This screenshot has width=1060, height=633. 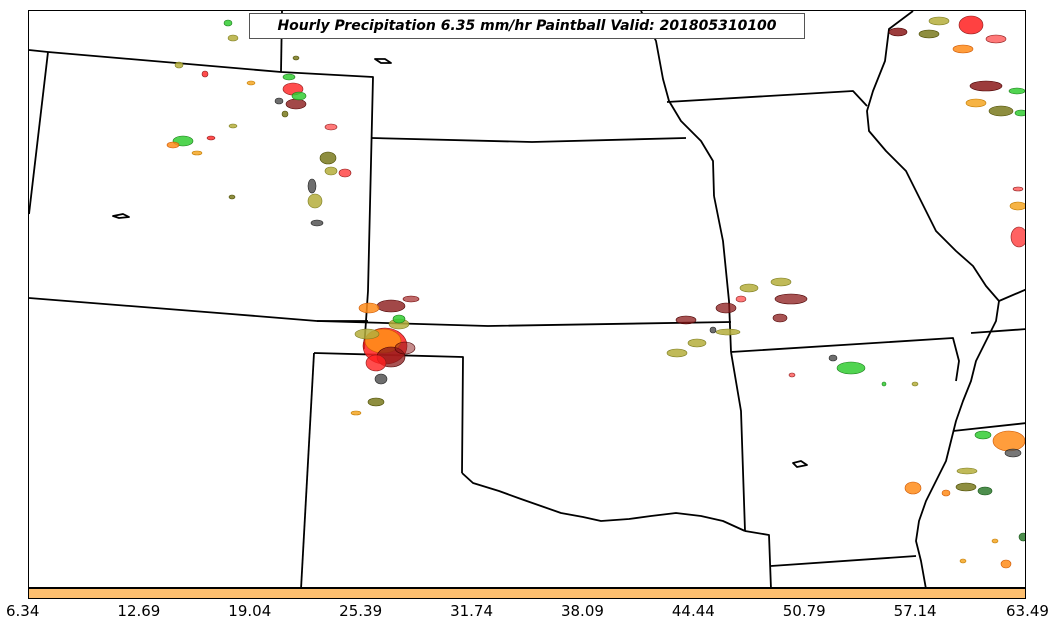 What do you see at coordinates (997, 331) in the screenshot?
I see `border-tn-north` at bounding box center [997, 331].